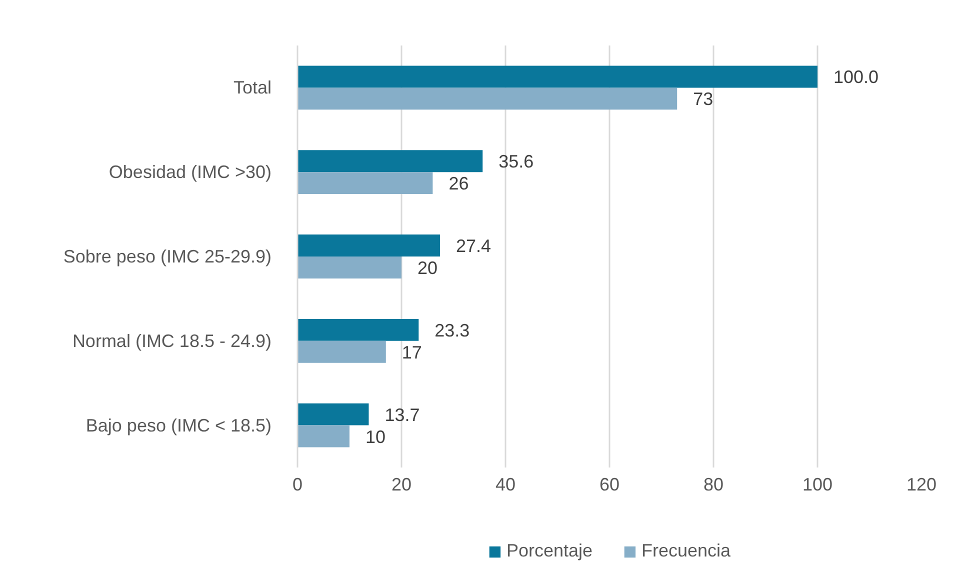 This screenshot has height=582, width=955. What do you see at coordinates (713, 484) in the screenshot?
I see `x-tick-label: 80` at bounding box center [713, 484].